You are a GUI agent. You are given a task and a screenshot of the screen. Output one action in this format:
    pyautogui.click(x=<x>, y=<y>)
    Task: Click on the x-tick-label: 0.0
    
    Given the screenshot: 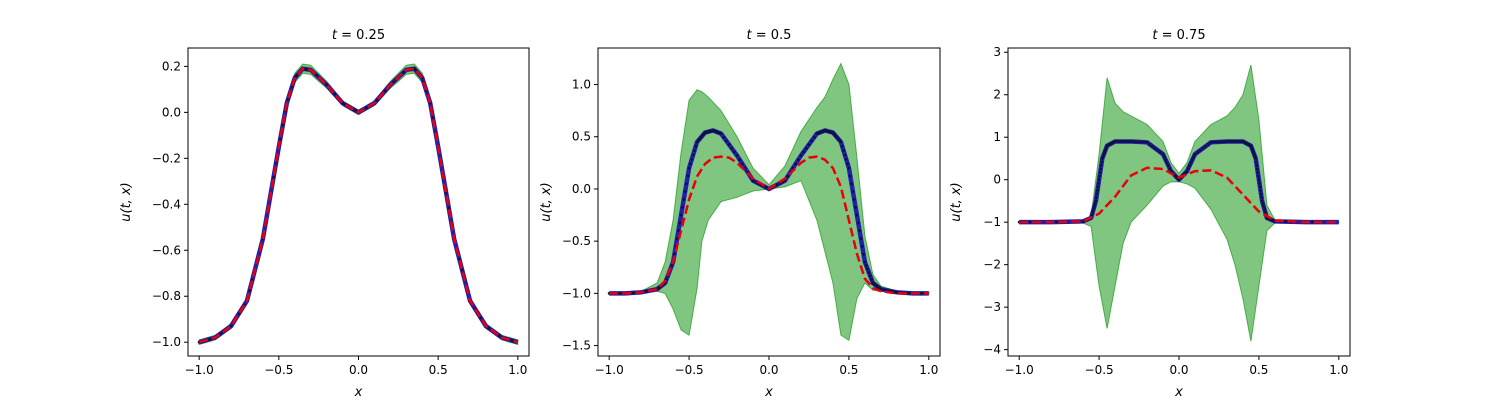 What is the action you would take?
    pyautogui.click(x=358, y=370)
    